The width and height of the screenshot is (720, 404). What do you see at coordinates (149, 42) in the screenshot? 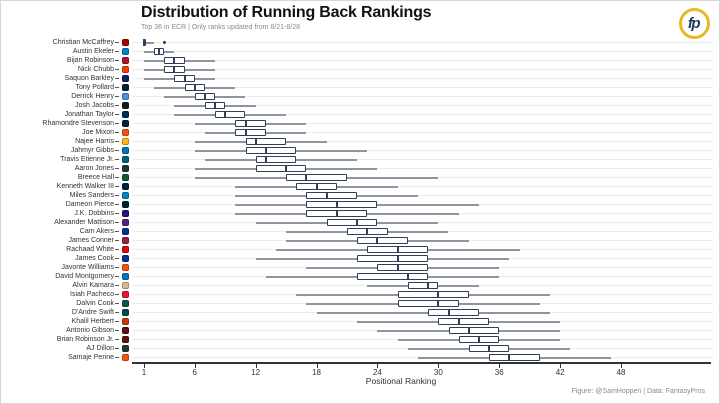
I see `whisker-line` at bounding box center [149, 42].